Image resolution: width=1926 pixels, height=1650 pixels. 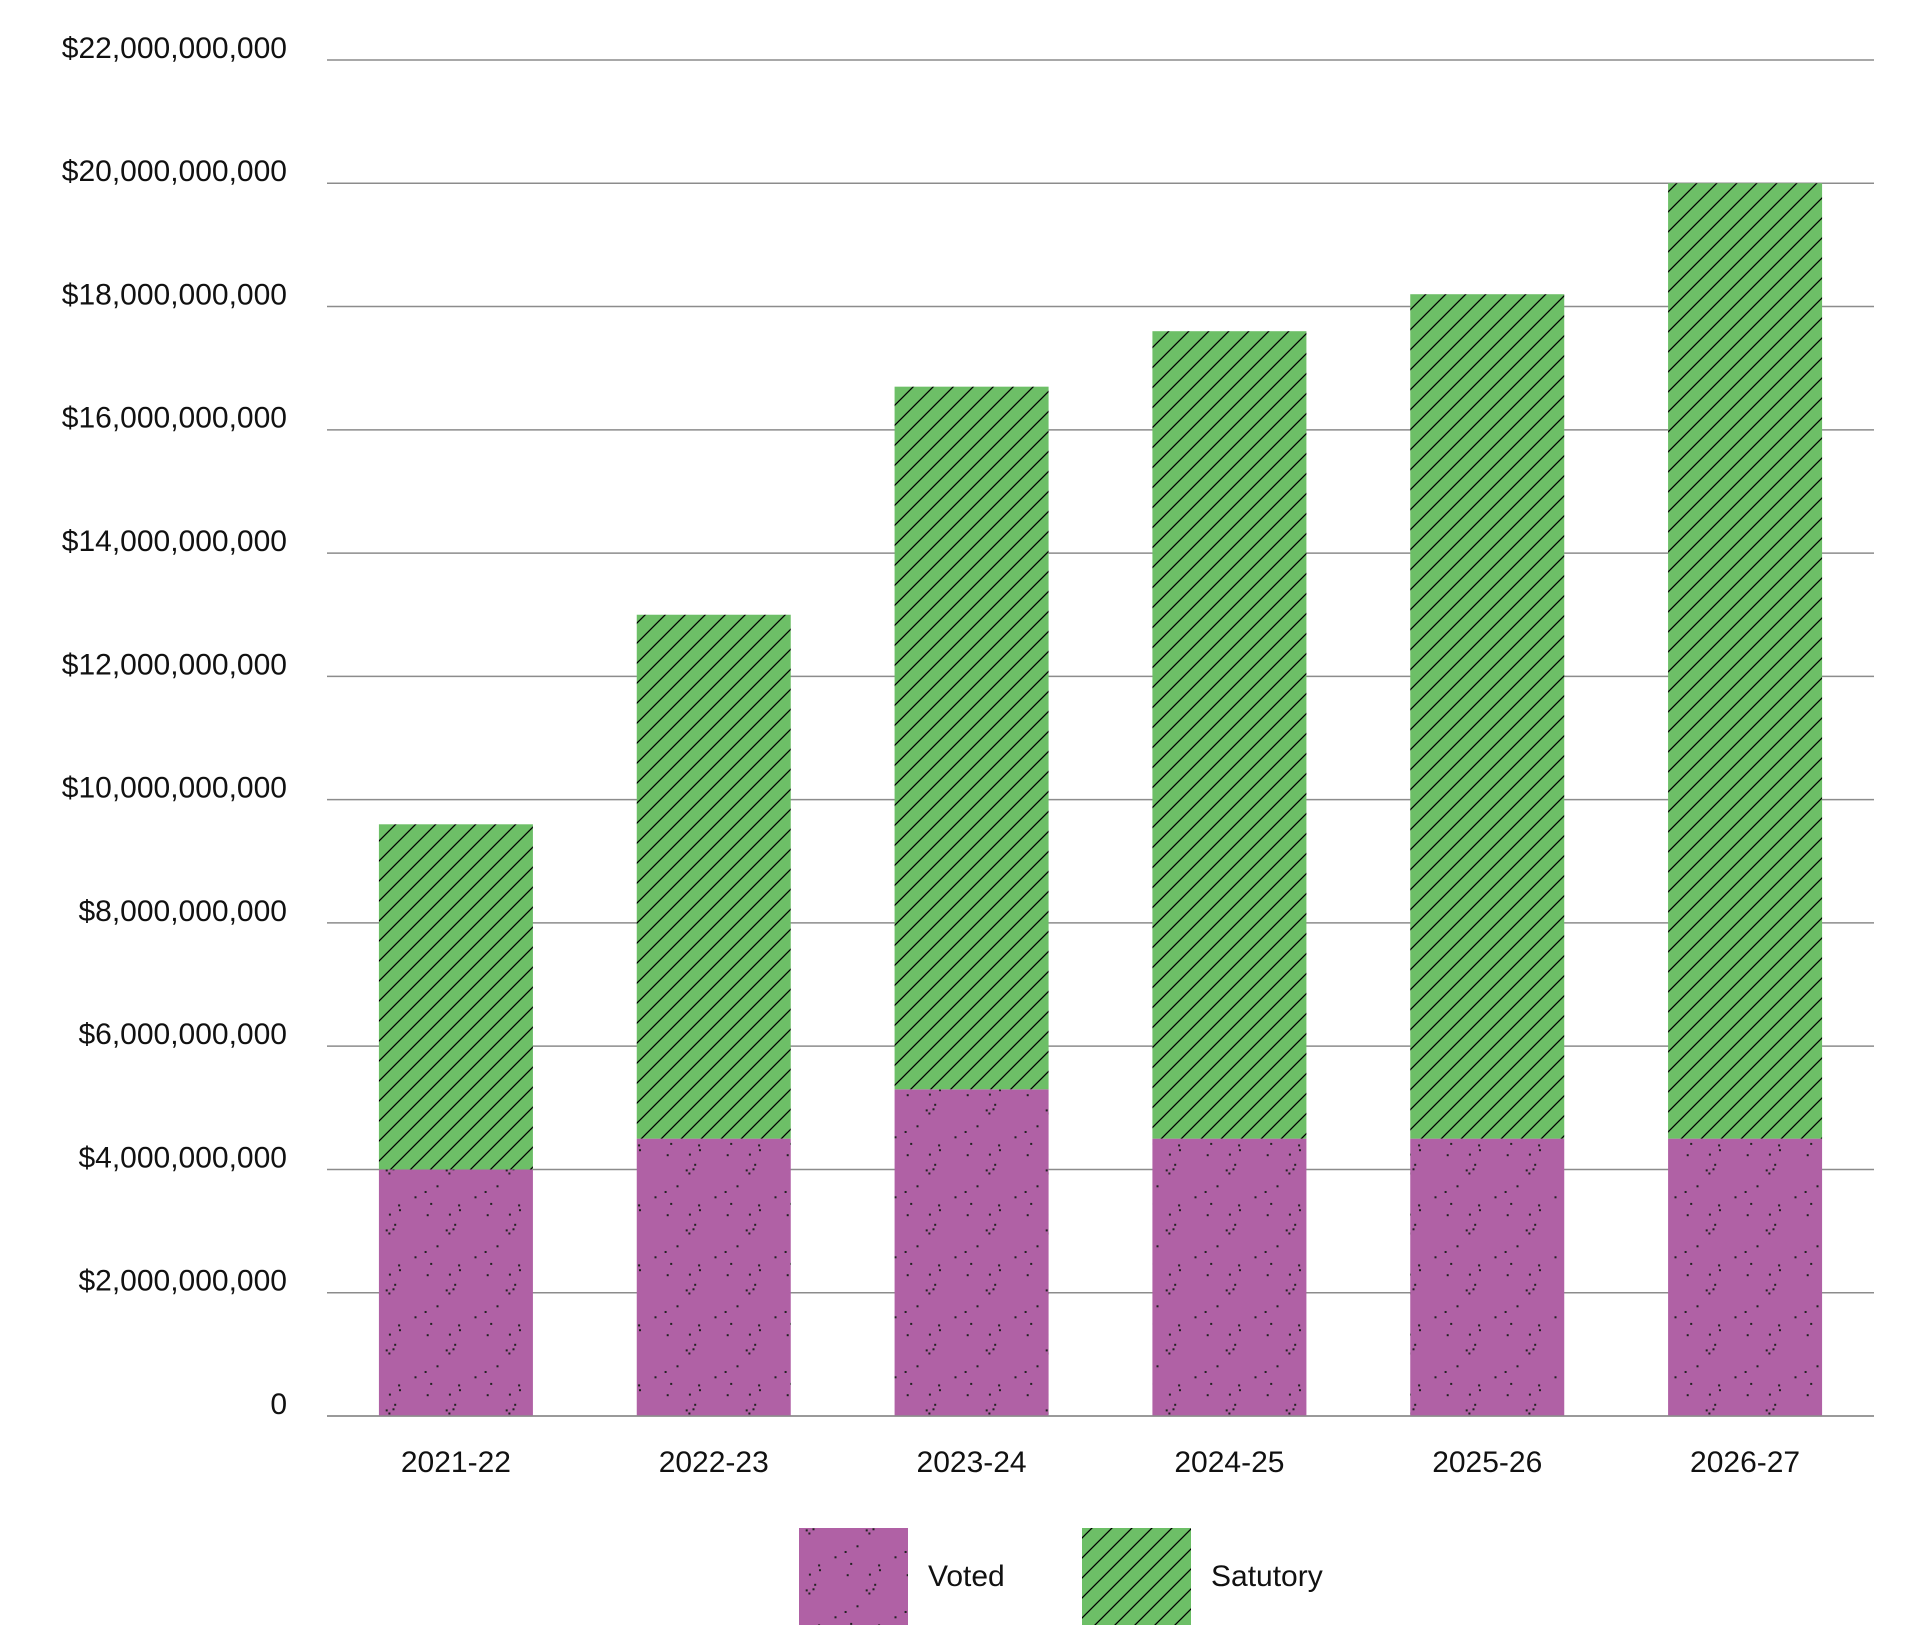 I want to click on y-tick-label: $20,000,000,000, so click(x=174, y=171).